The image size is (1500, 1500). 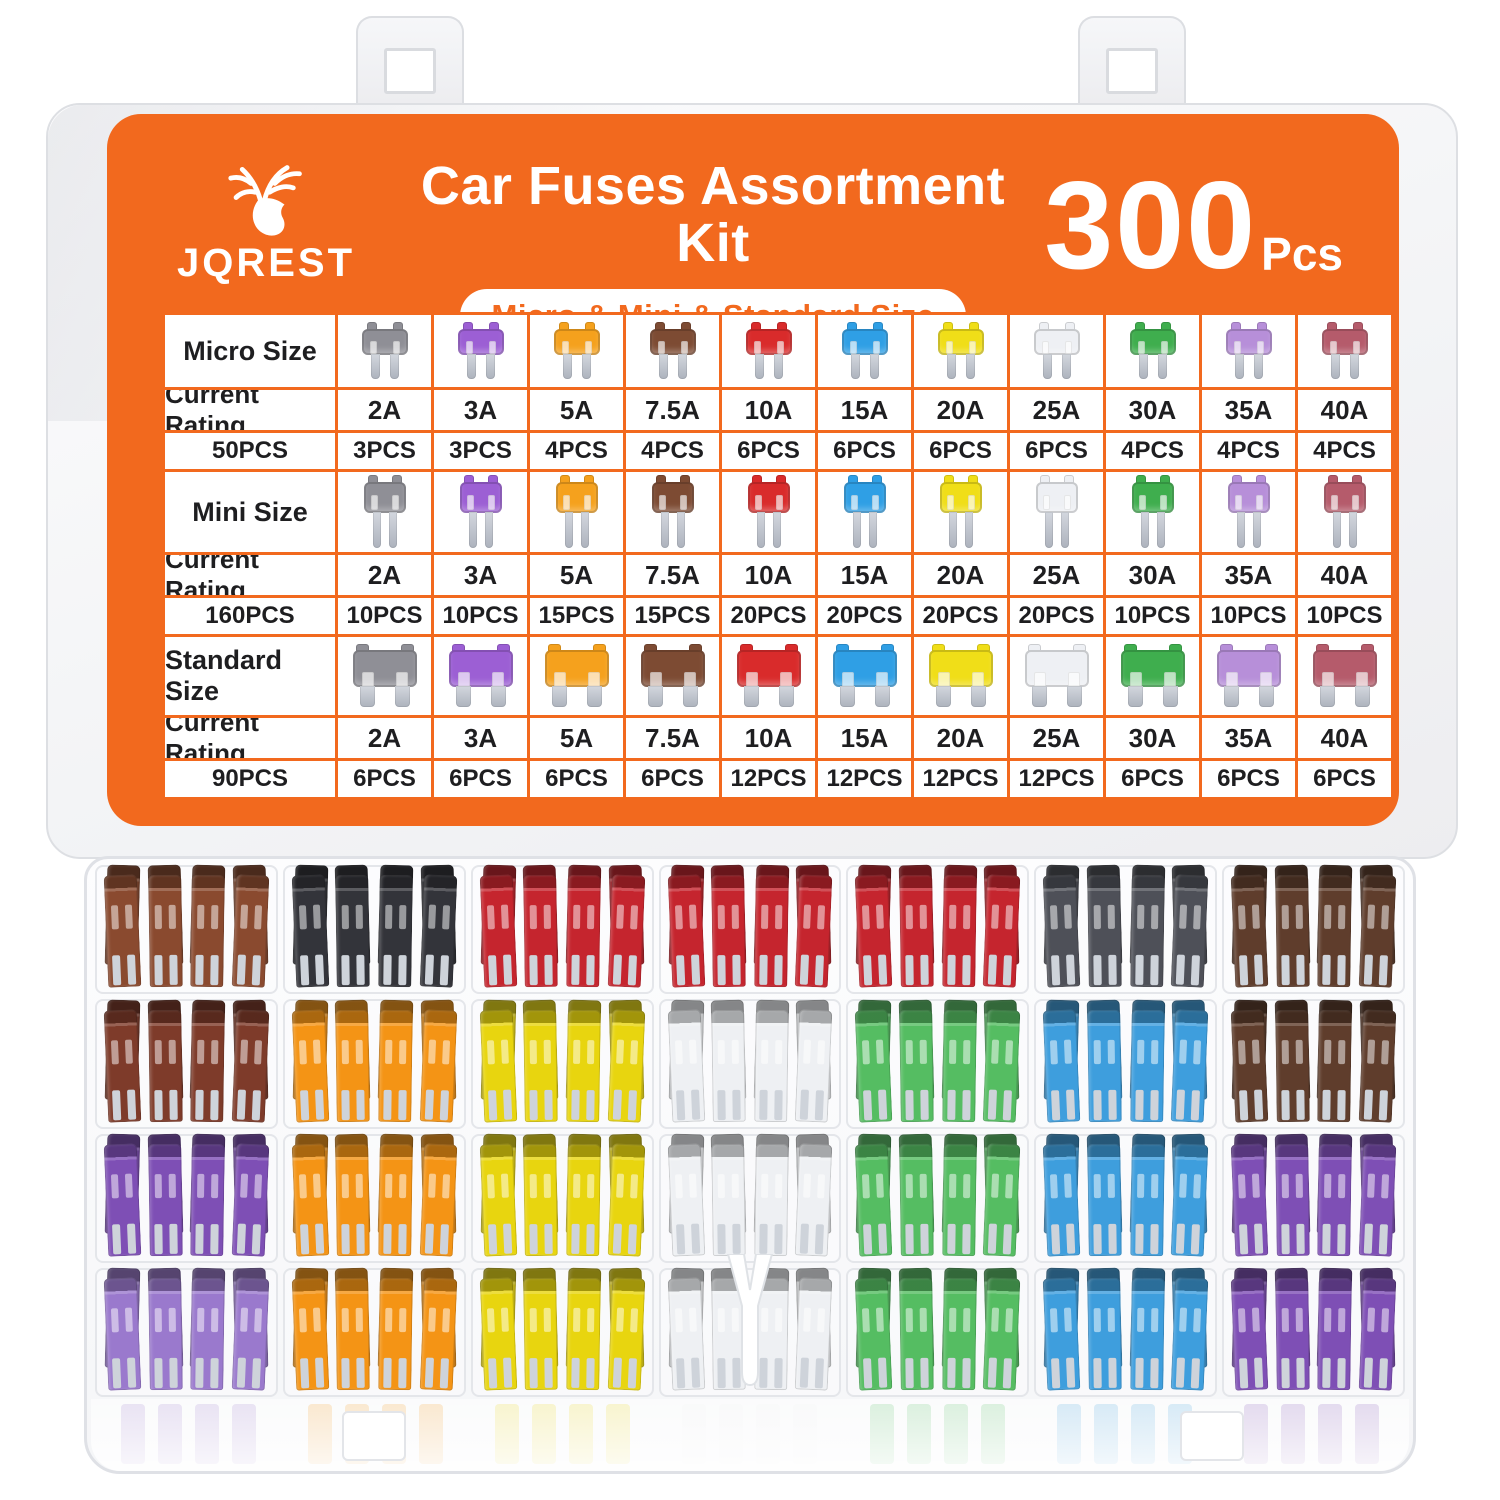 I want to click on compartment-r3c7, so click(x=1313, y=1198).